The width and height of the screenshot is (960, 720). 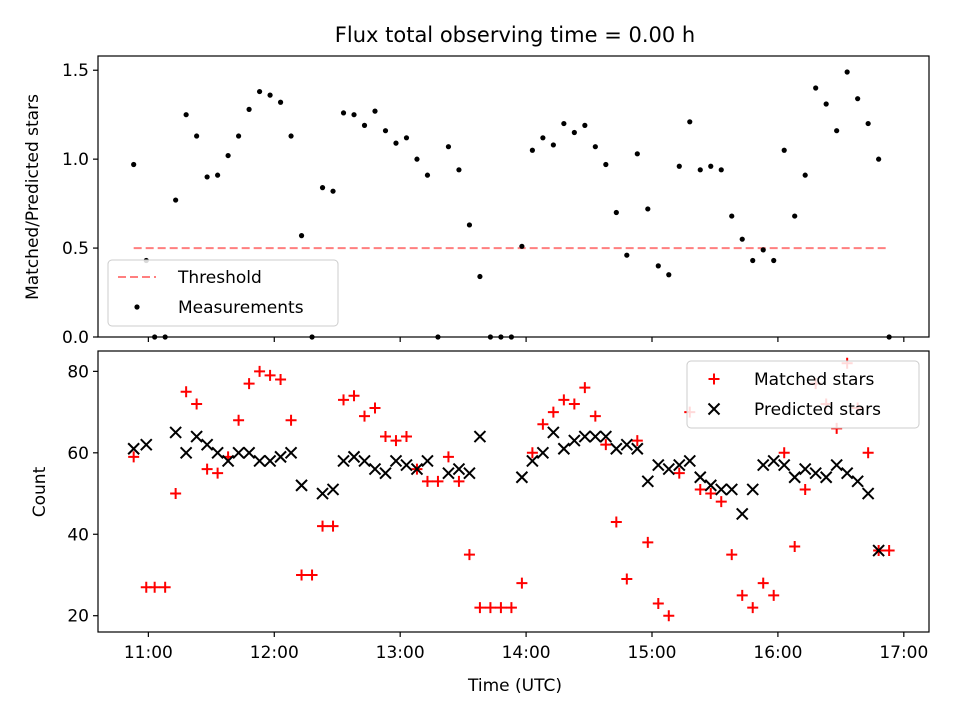 What do you see at coordinates (714, 379) in the screenshot?
I see `legend-matched-stars-swatch` at bounding box center [714, 379].